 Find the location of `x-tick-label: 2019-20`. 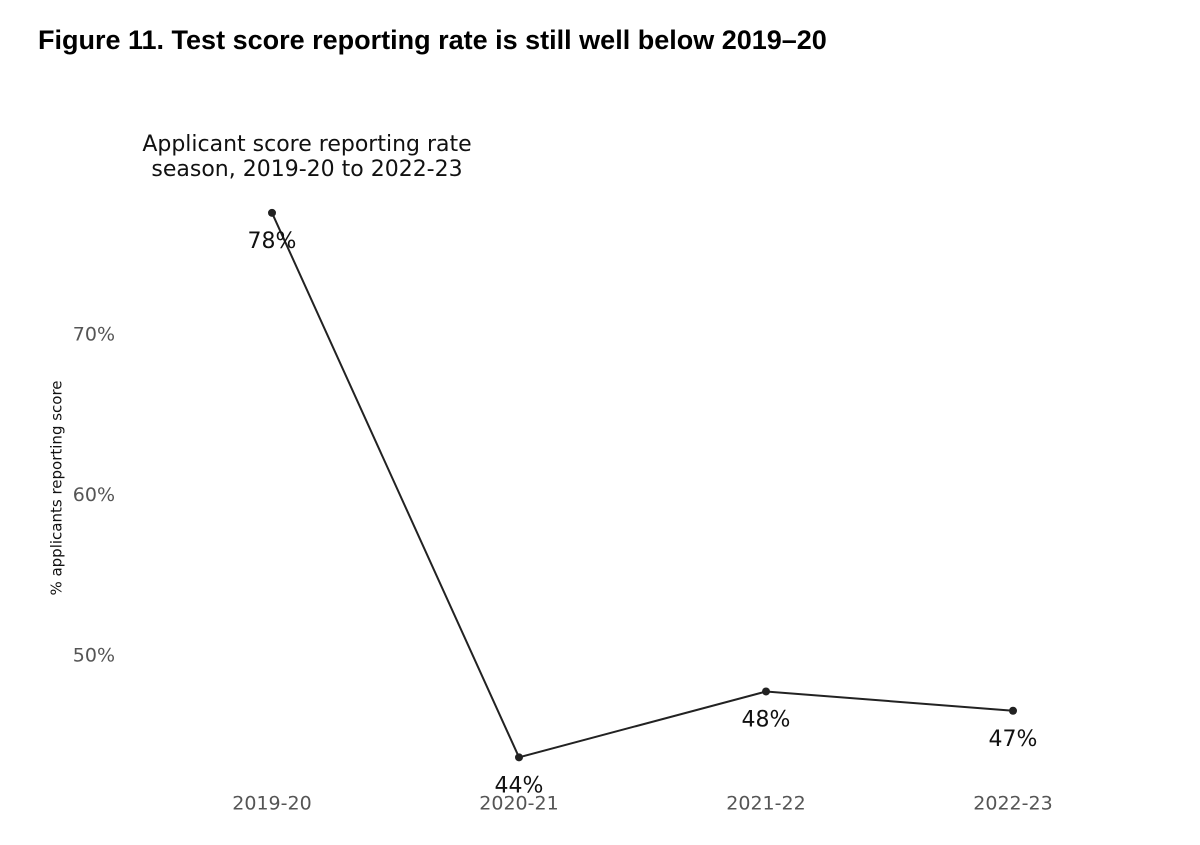

x-tick-label: 2019-20 is located at coordinates (271, 804).